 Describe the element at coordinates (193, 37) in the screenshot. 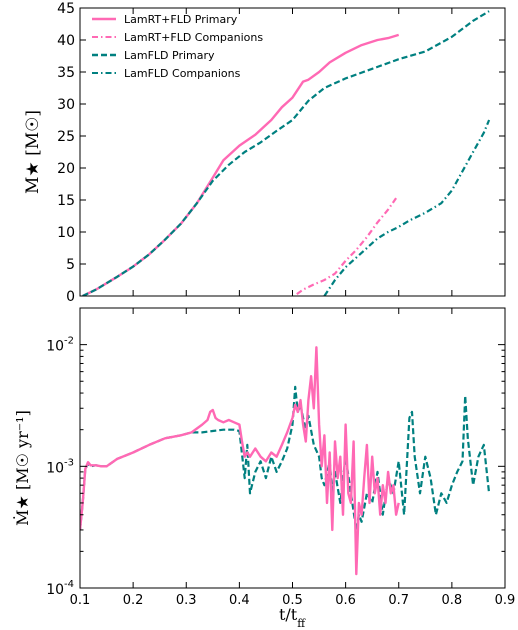

I see `legend-label-rt-companions: LamRT+FLD Companions` at that location.